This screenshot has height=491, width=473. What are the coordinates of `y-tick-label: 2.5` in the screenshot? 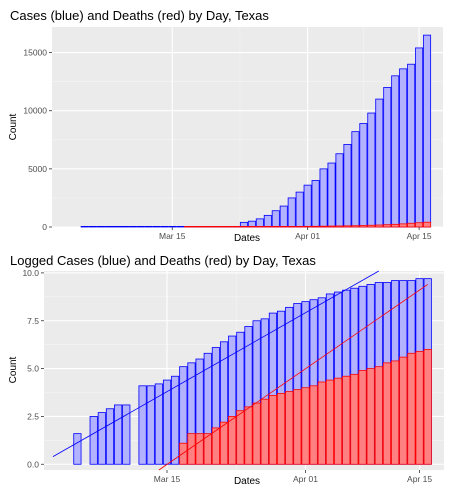 It's located at (33, 416).